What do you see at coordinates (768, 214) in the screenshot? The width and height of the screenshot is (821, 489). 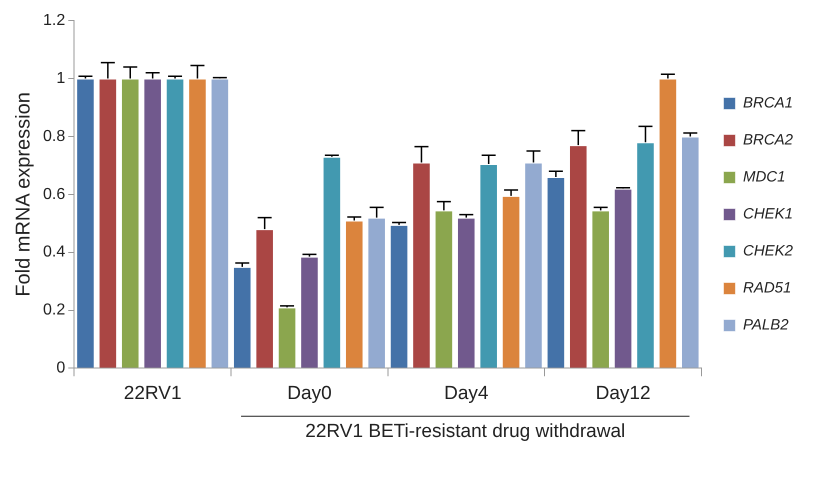 I see `legend-label: CHEK1` at bounding box center [768, 214].